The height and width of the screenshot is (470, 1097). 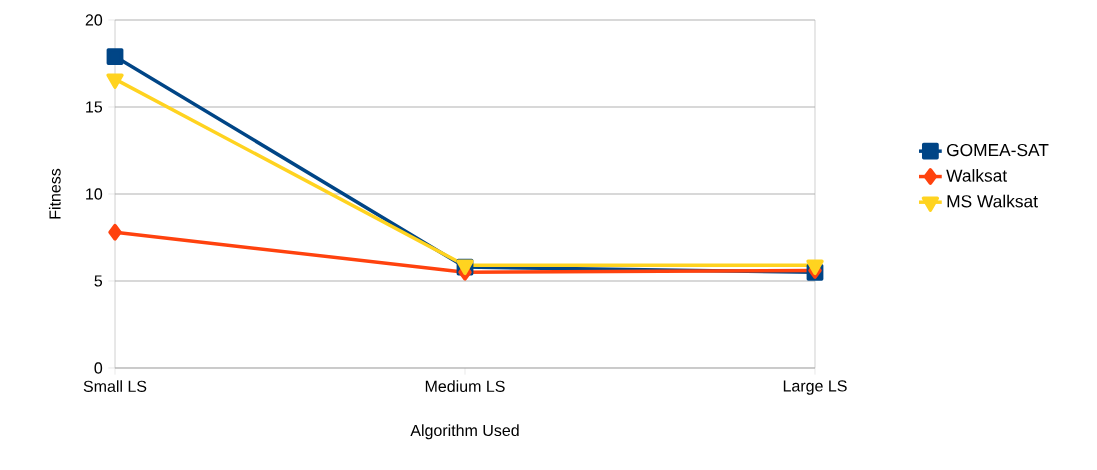 I want to click on x-axis-title: Algorithm Used, so click(x=464, y=432).